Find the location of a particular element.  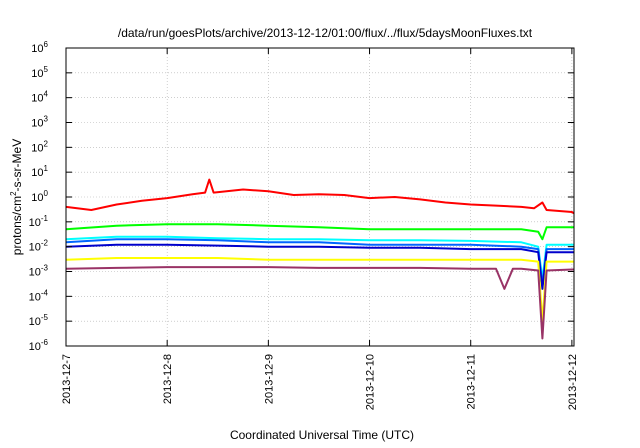

y-tick-label: 10⁻² is located at coordinates (39, 246).